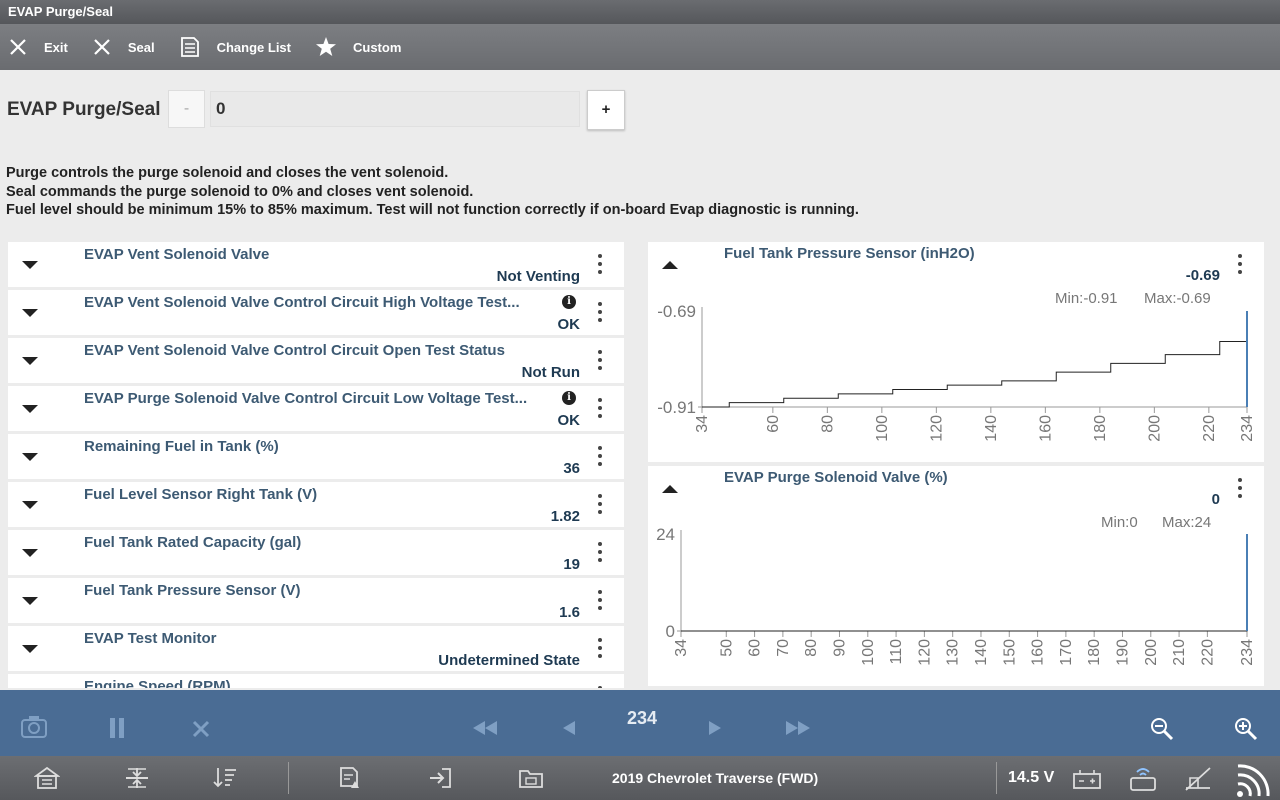 This screenshot has width=1280, height=800. Describe the element at coordinates (189, 47) in the screenshot. I see `list-document-icon` at that location.